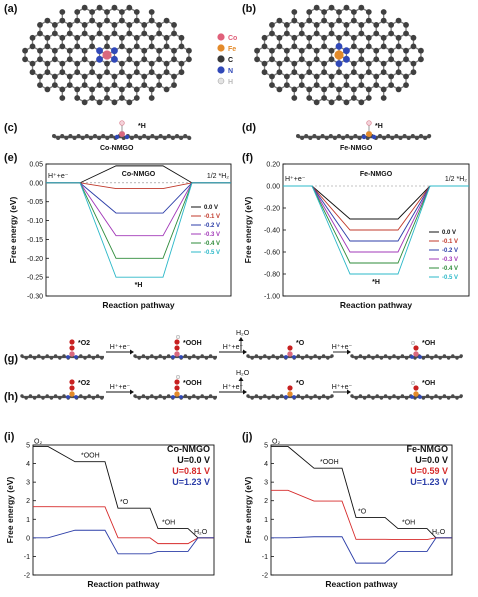 The image size is (478, 597). I want to click on legend-label: -0.3 V, so click(450, 260).